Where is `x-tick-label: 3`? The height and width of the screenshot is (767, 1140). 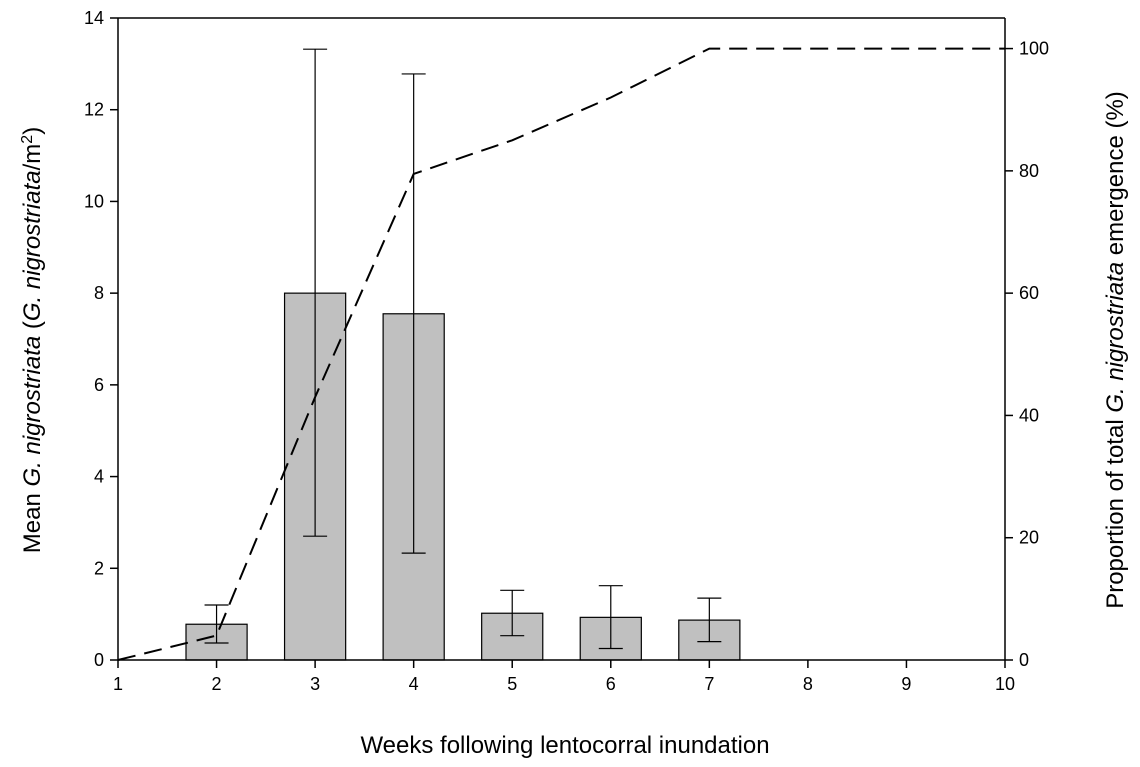
x-tick-label: 3 is located at coordinates (315, 684).